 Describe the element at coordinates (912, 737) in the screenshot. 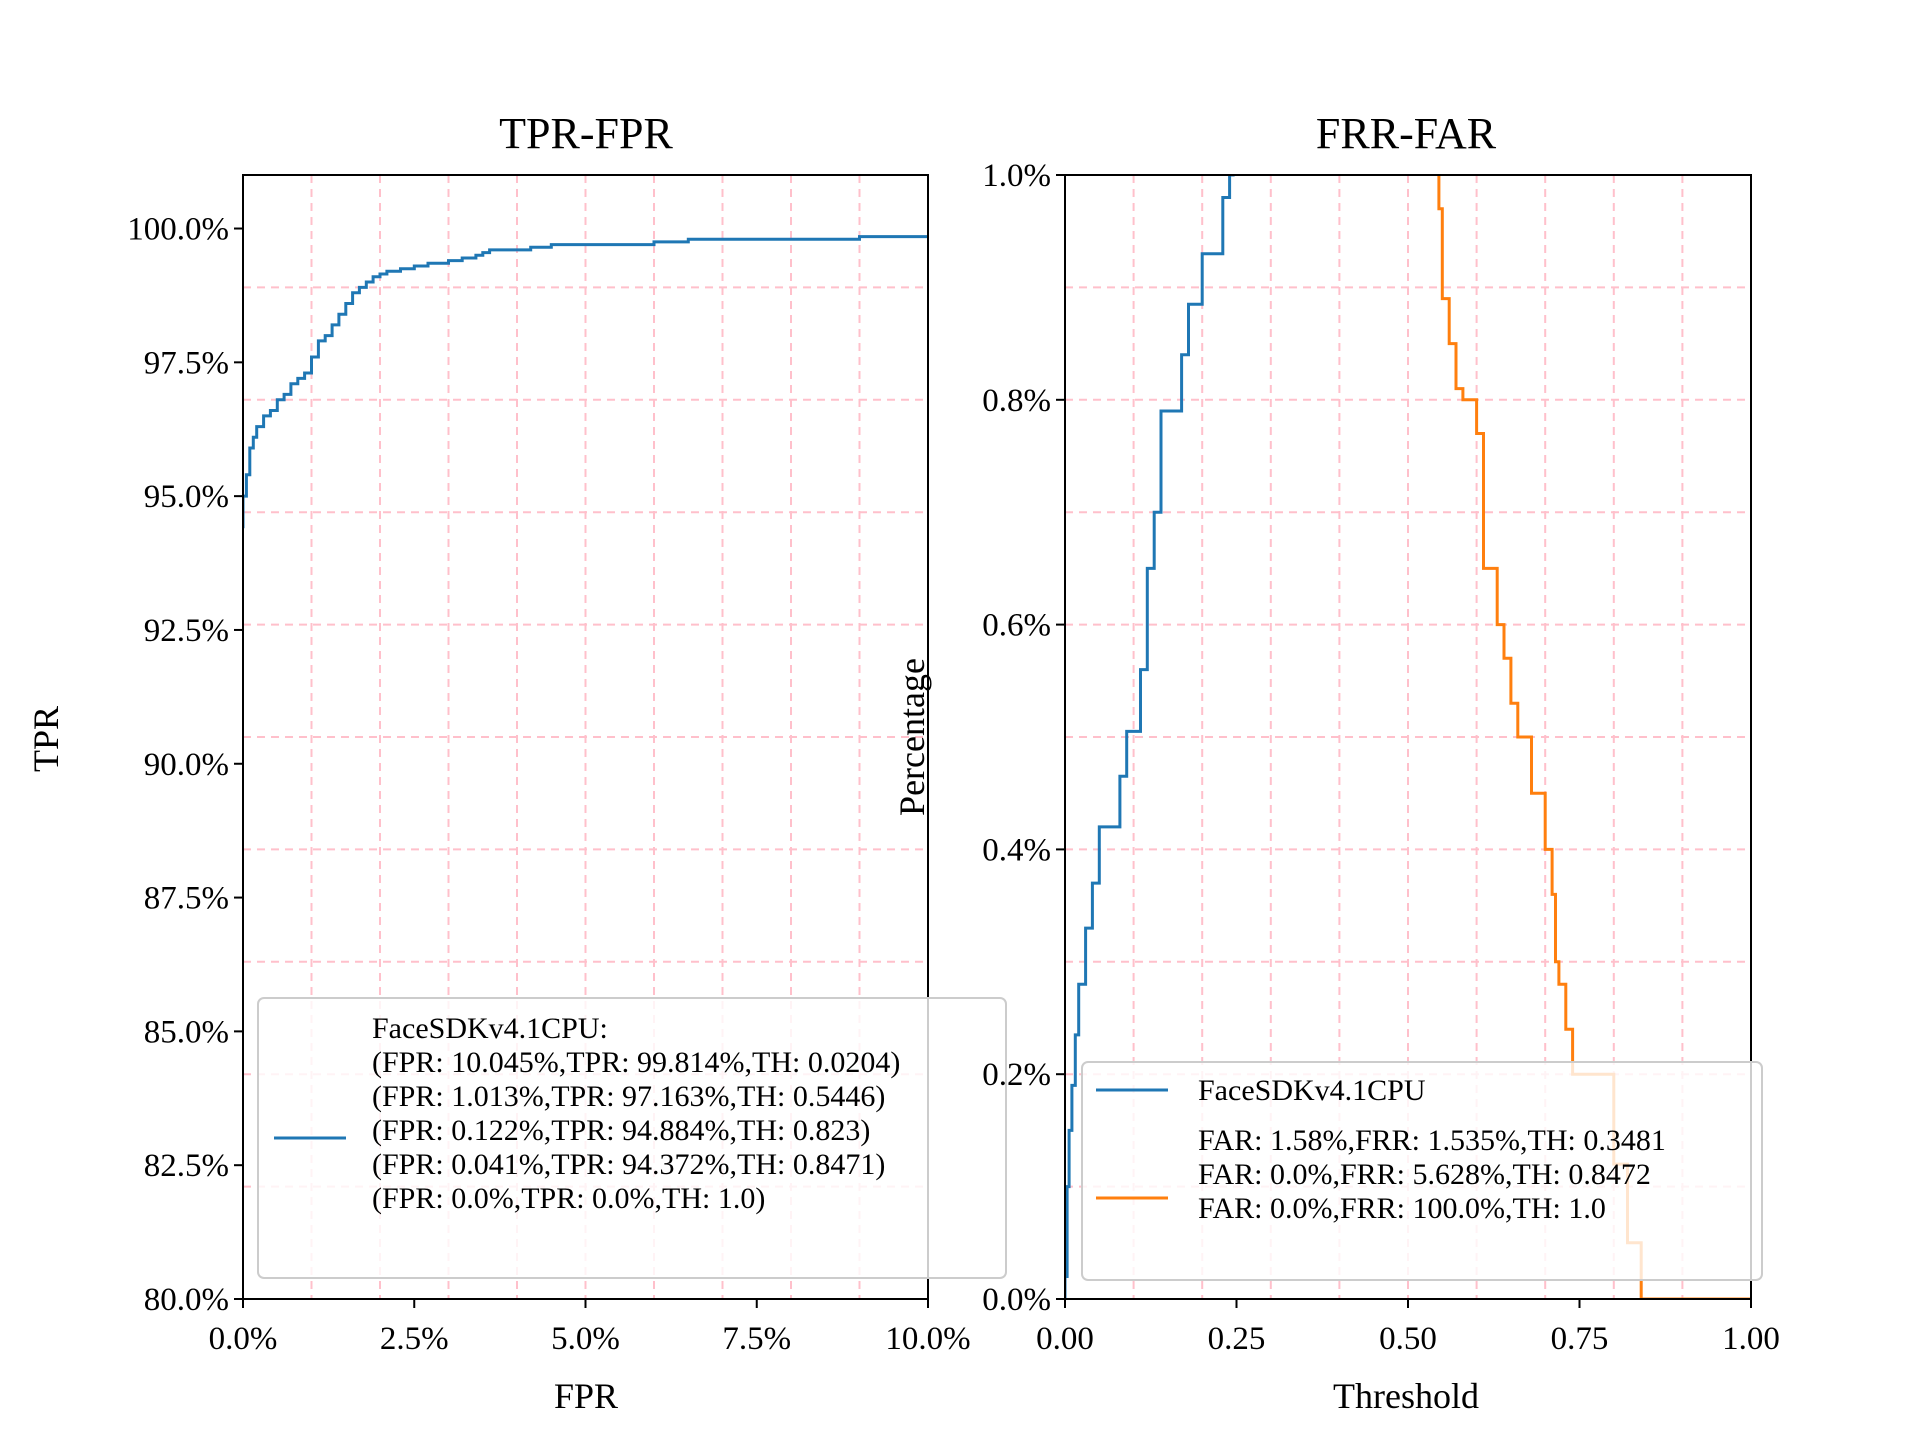

I see `y-axis-label-percentage: Percentage` at that location.